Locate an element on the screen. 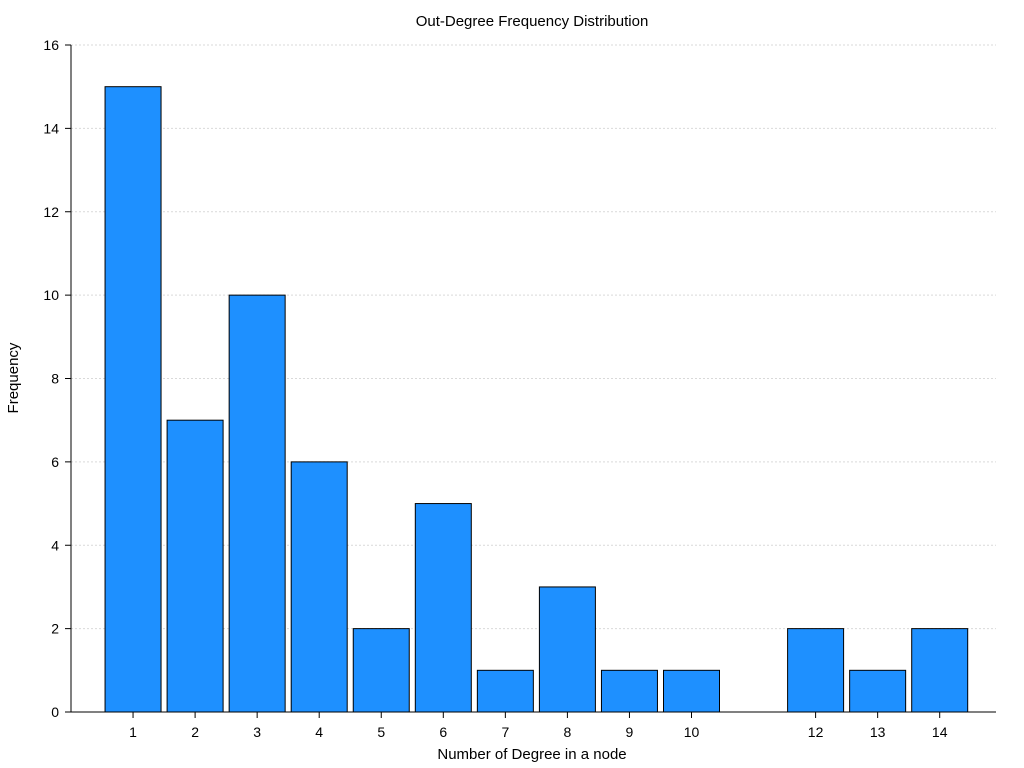  x-tick-label: 12 is located at coordinates (816, 732).